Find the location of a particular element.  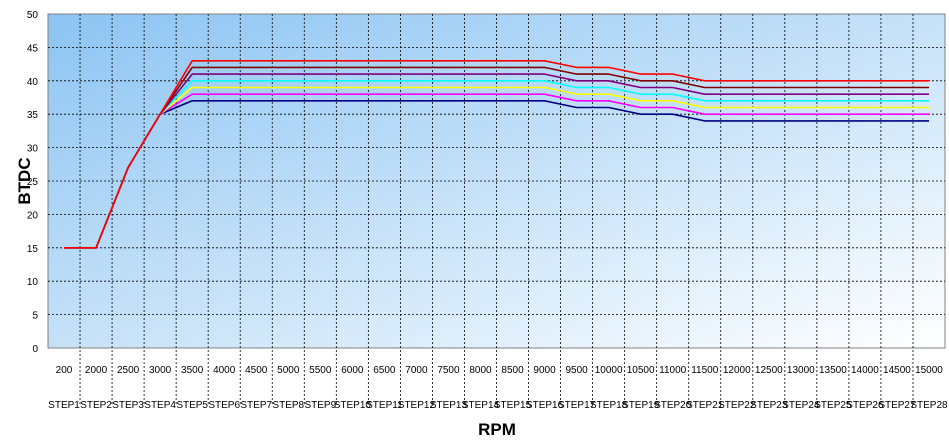

x-tick-label-step: STEP6 is located at coordinates (224, 405).